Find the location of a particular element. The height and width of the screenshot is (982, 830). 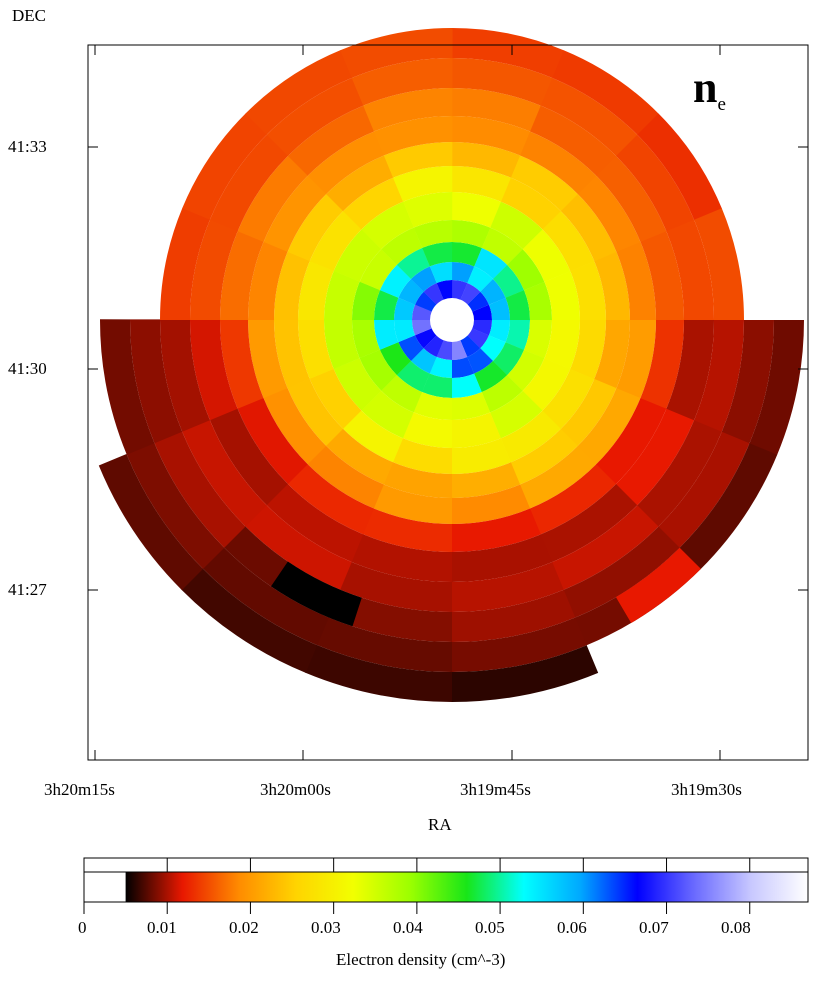

y-axis-label: DEC is located at coordinates (29, 15).